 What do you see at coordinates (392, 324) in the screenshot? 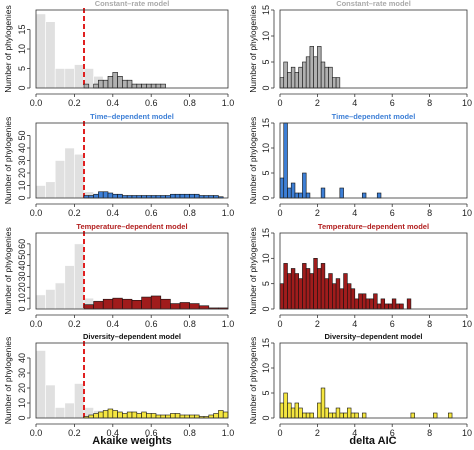
I see `x-tick-label: 6` at bounding box center [392, 324].